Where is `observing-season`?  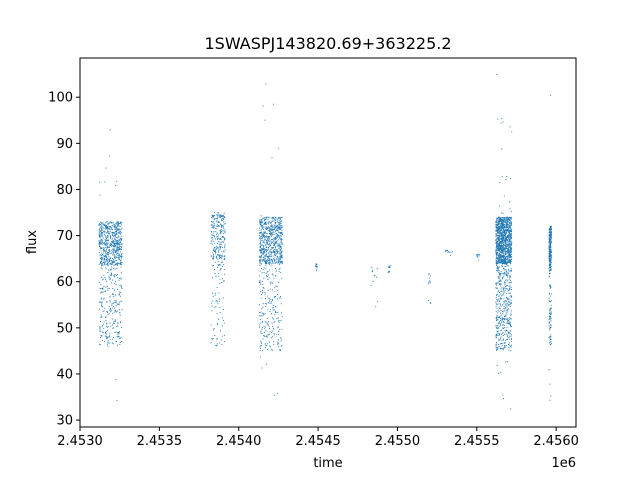
observing-season is located at coordinates (374, 287).